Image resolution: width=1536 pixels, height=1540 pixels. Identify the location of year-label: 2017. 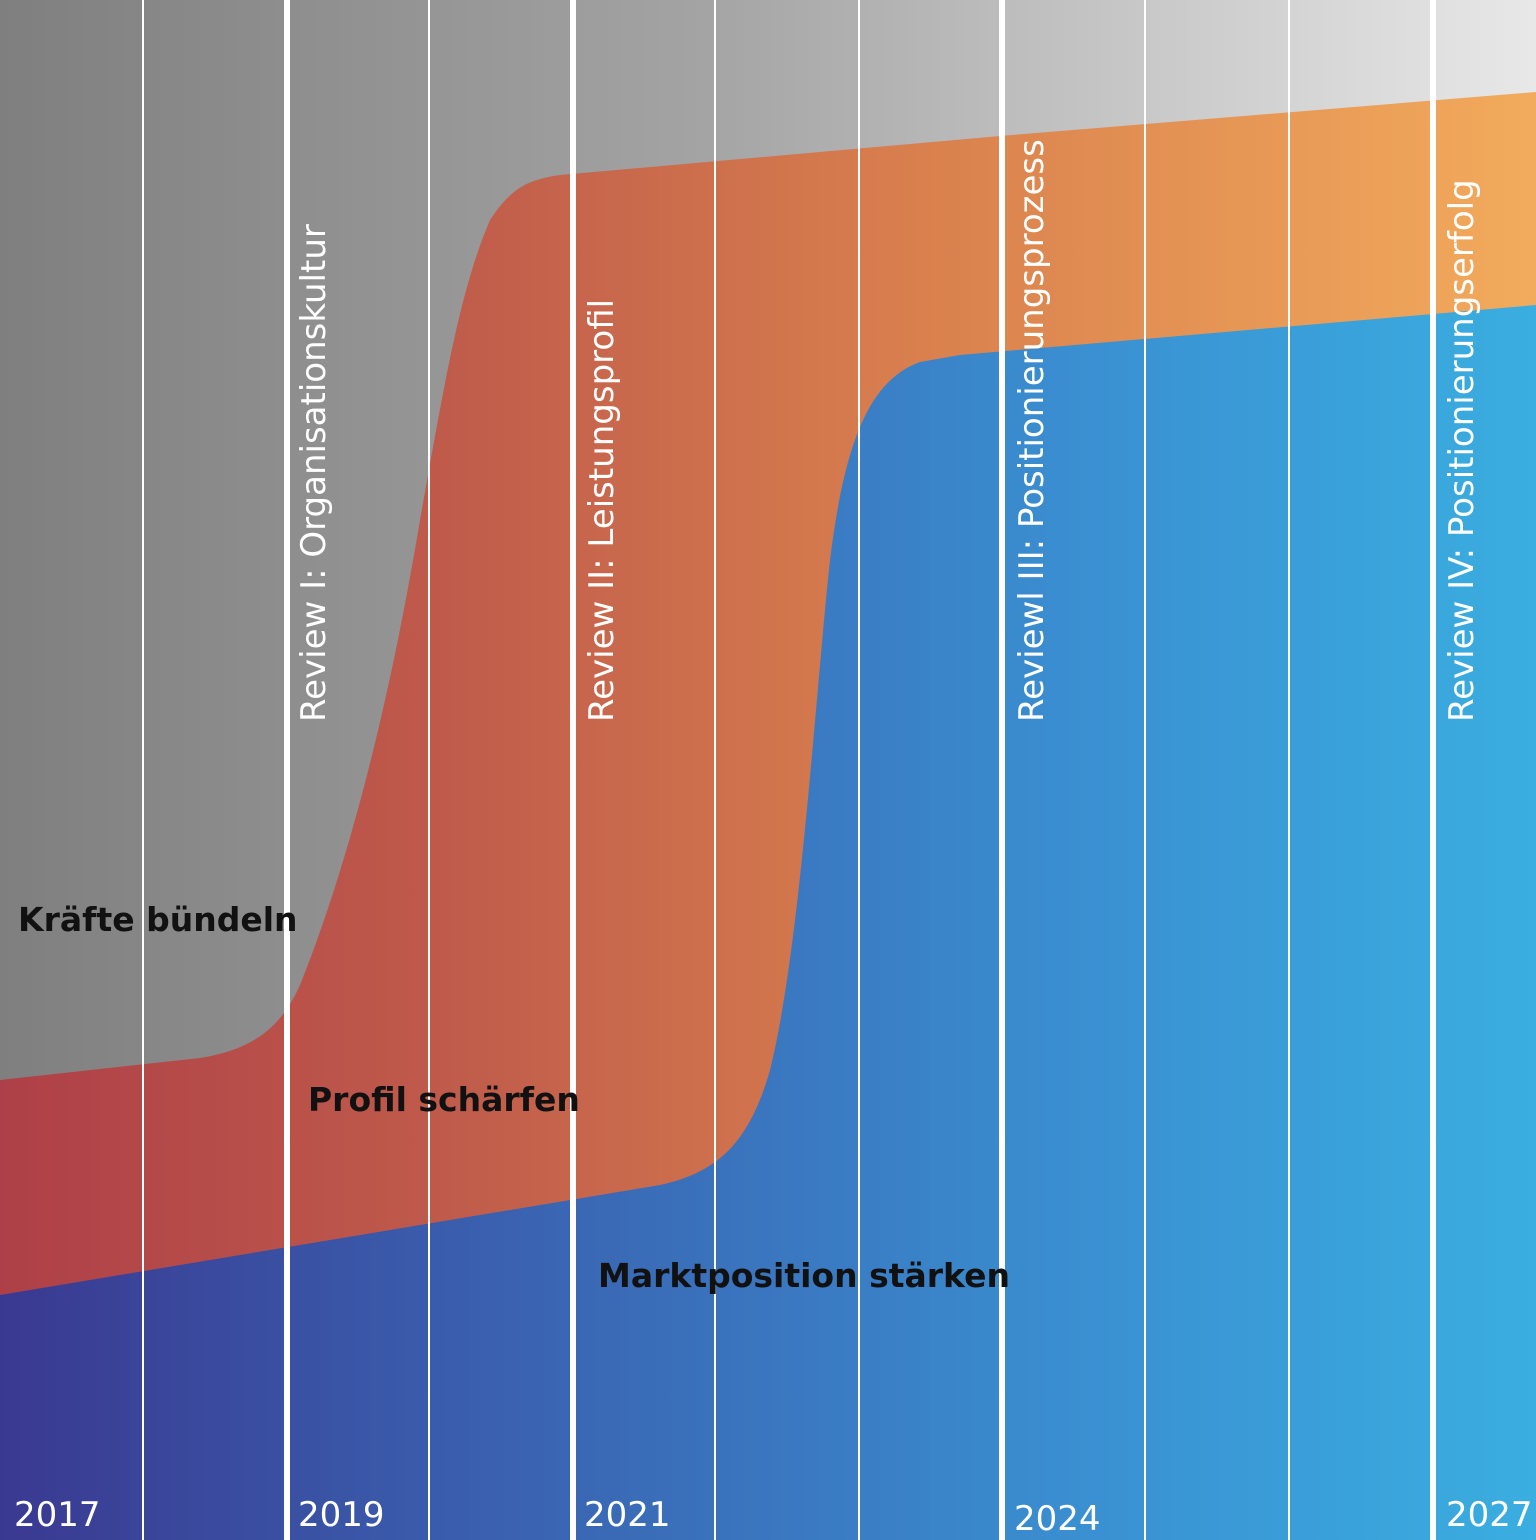
(57, 1515).